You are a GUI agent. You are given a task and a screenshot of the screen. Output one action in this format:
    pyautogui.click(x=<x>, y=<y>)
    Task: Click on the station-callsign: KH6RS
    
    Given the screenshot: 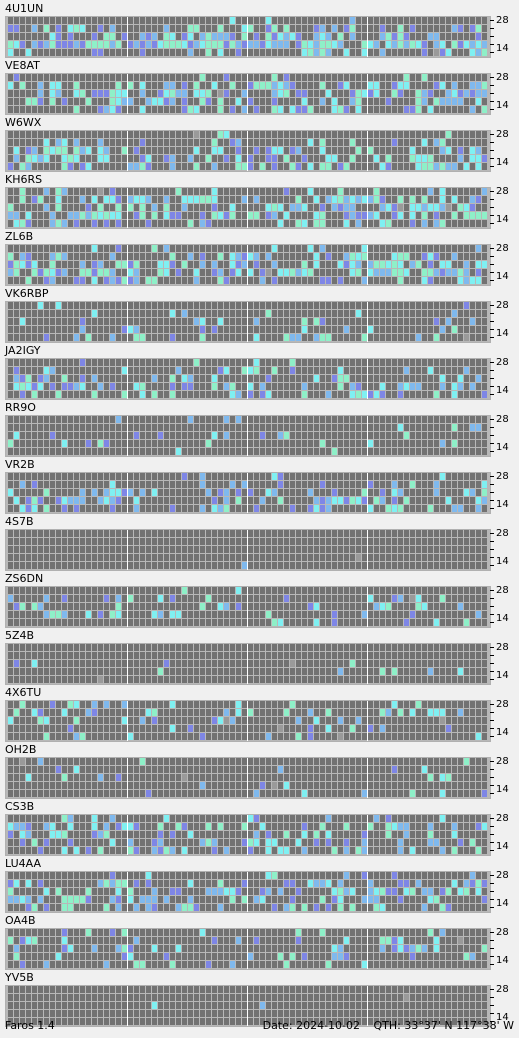 What is the action you would take?
    pyautogui.click(x=24, y=179)
    